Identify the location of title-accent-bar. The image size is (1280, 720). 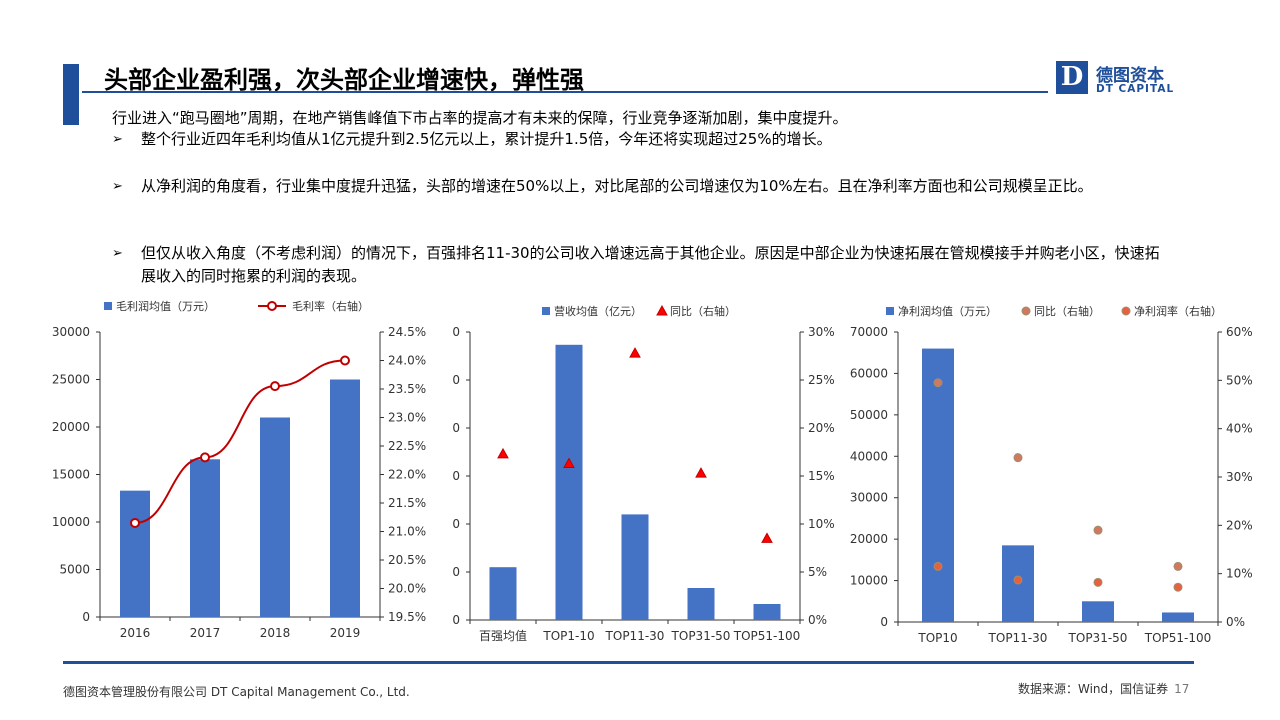
(71, 94).